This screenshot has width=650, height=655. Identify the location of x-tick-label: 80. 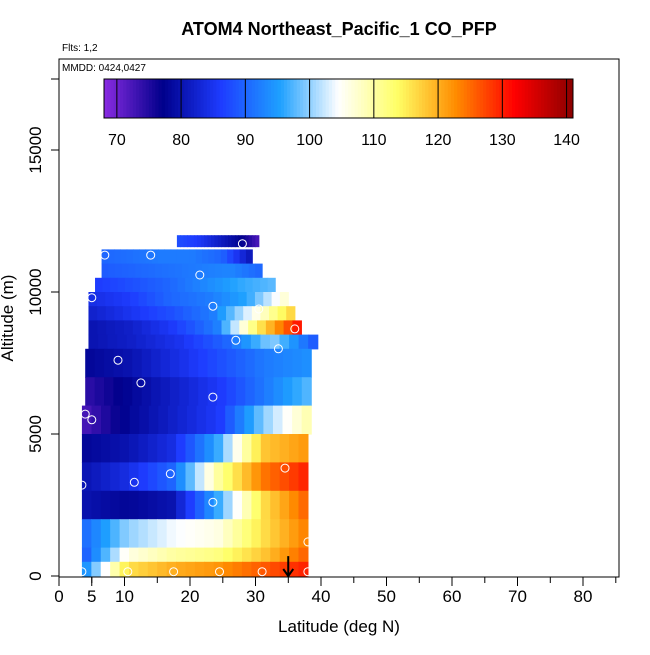
(583, 596).